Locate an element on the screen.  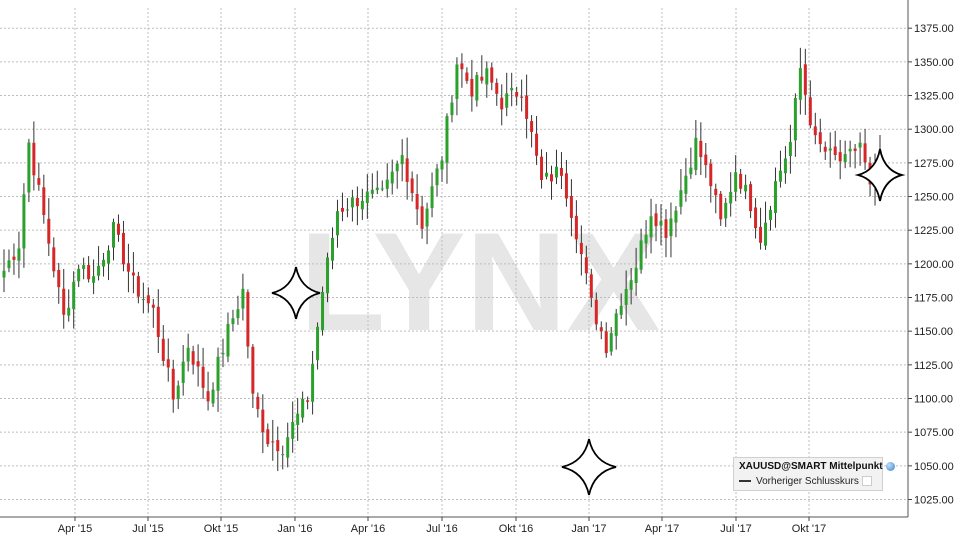
globe-icon is located at coordinates (890, 466).